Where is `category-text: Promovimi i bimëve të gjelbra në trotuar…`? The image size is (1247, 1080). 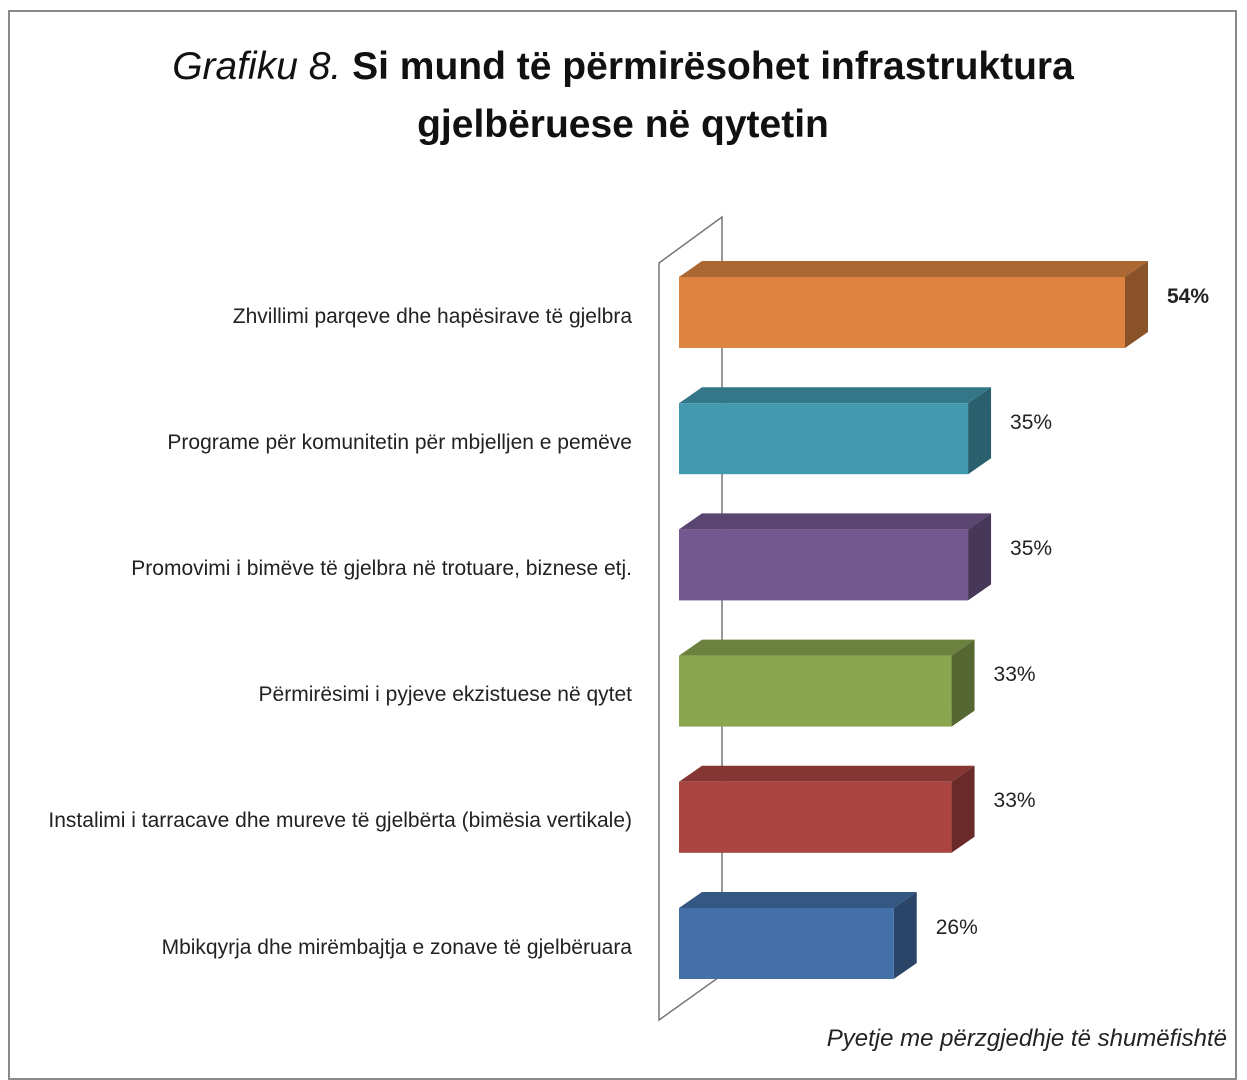 category-text: Promovimi i bimëve të gjelbra në trotuar… is located at coordinates (381, 568).